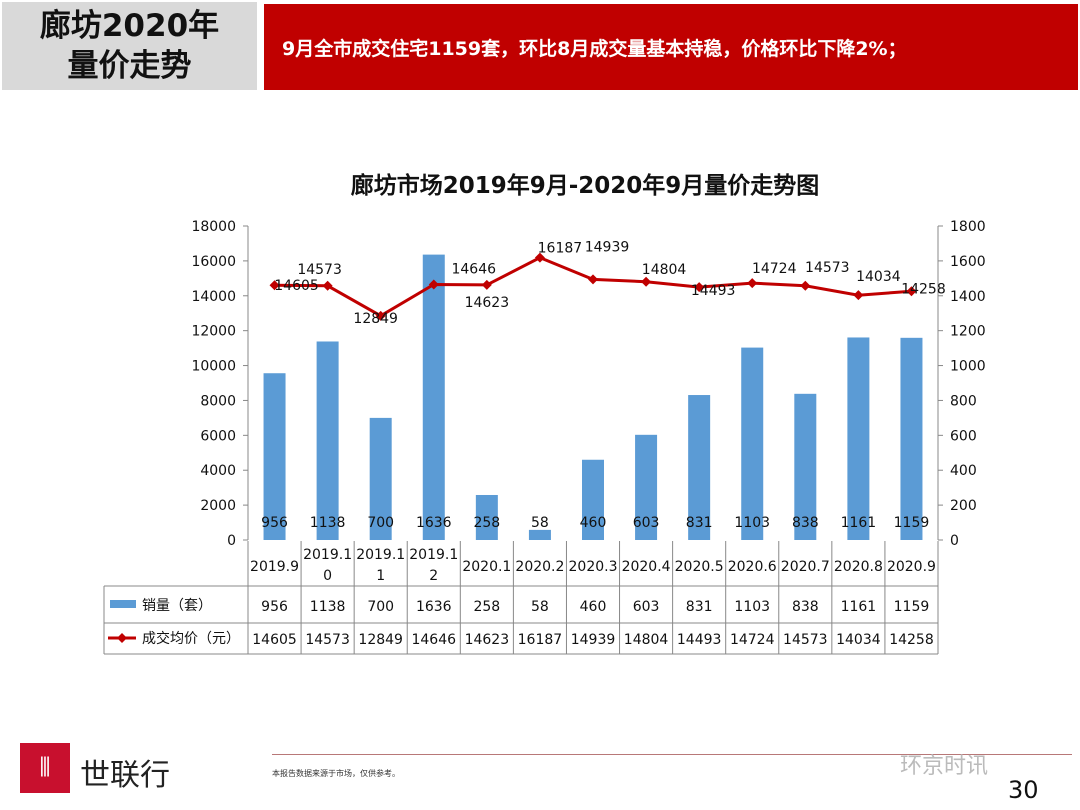  What do you see at coordinates (646, 607) in the screenshot?
I see `table-cell-volume: 603` at bounding box center [646, 607].